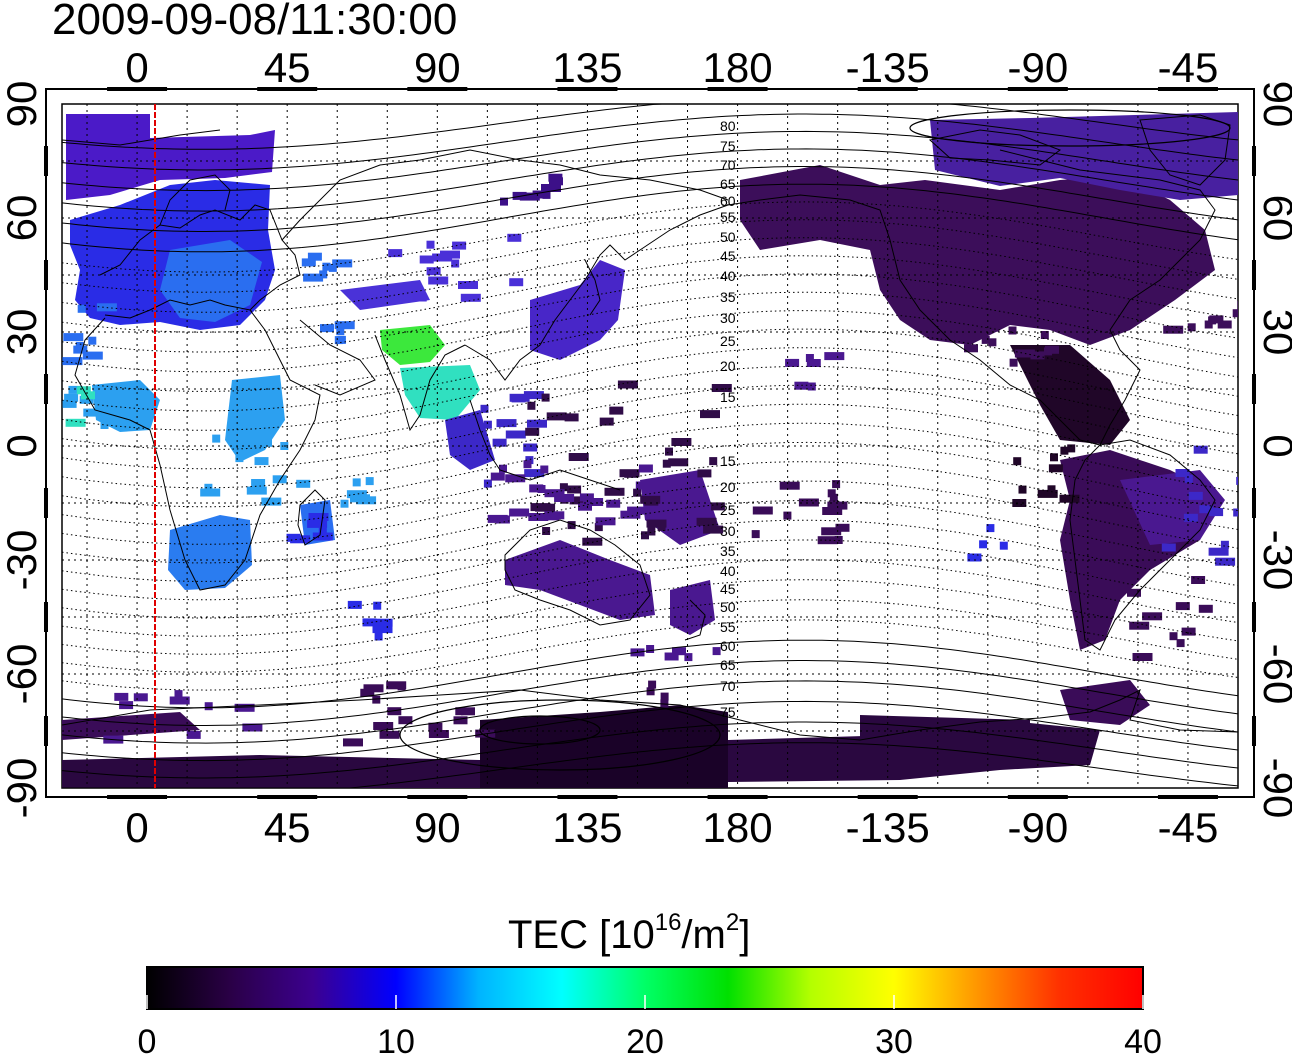  Describe the element at coordinates (728, 712) in the screenshot. I see `contour-label: 75` at that location.